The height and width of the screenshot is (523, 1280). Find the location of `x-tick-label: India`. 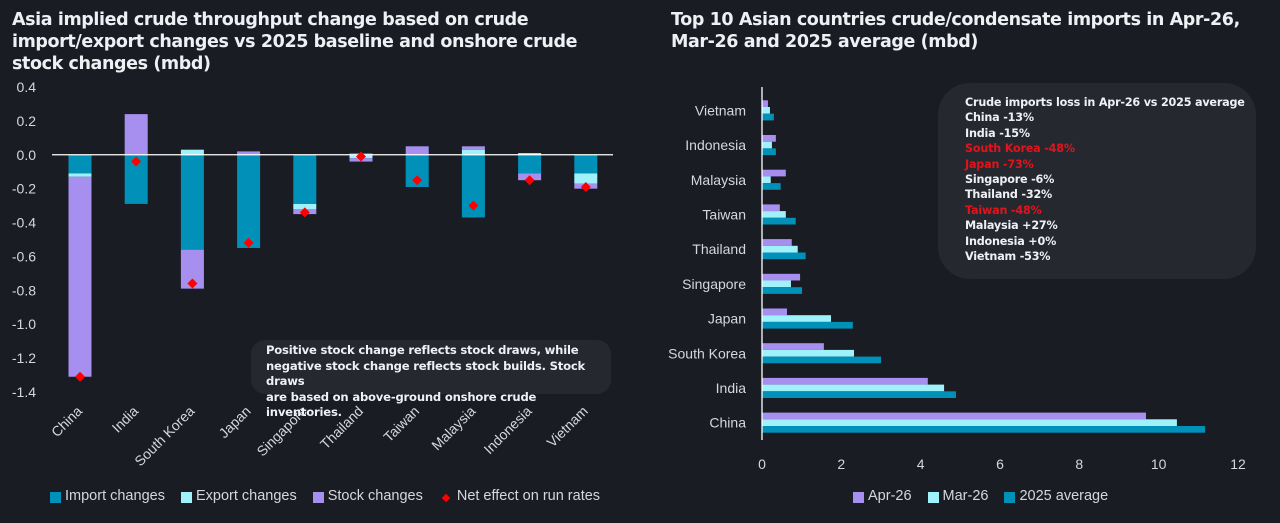

x-tick-label: India is located at coordinates (125, 419).